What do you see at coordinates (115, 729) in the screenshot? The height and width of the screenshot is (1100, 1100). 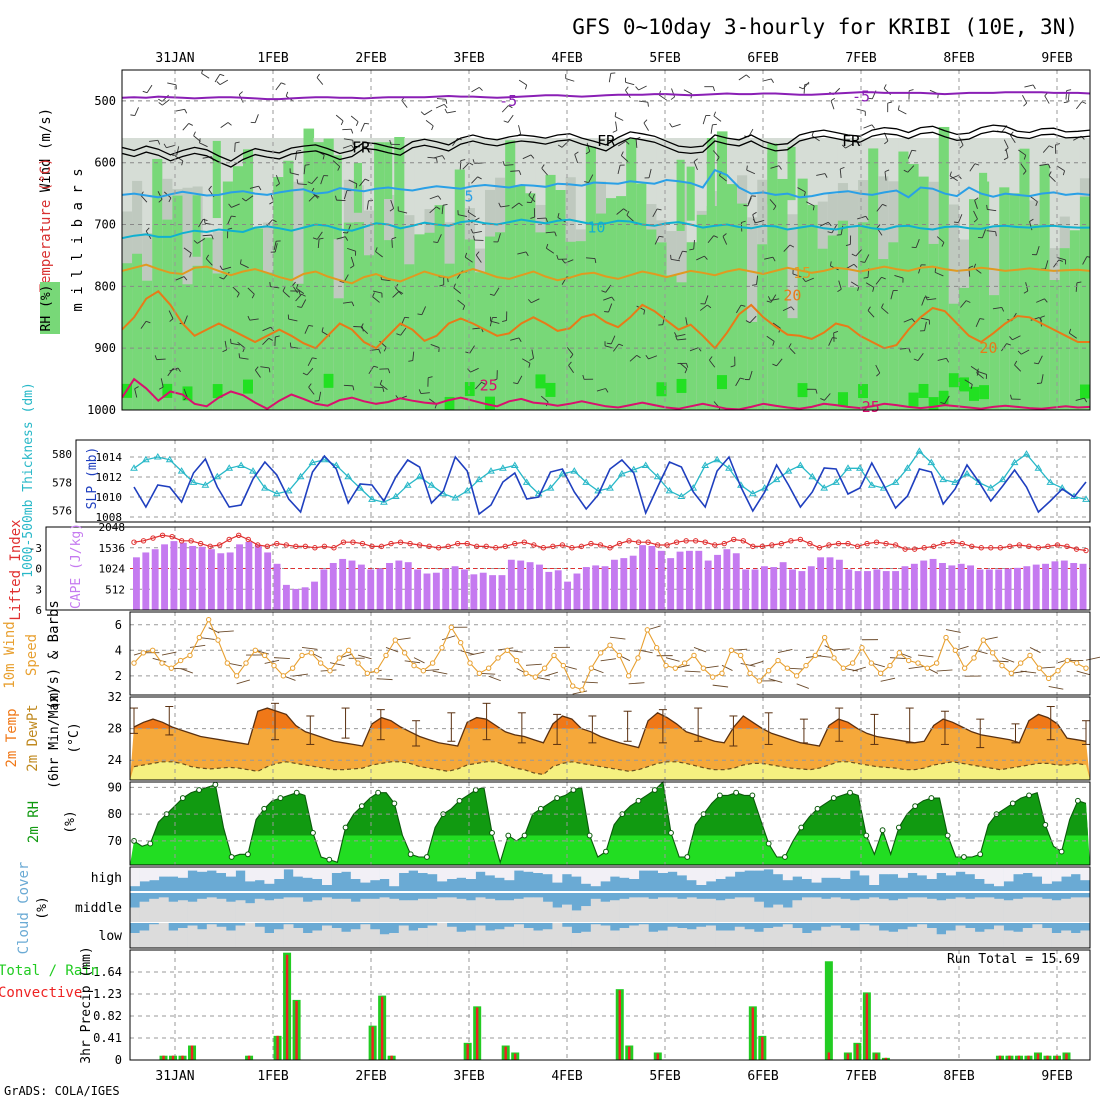 I see `temp-tick-label: 28` at bounding box center [115, 729].